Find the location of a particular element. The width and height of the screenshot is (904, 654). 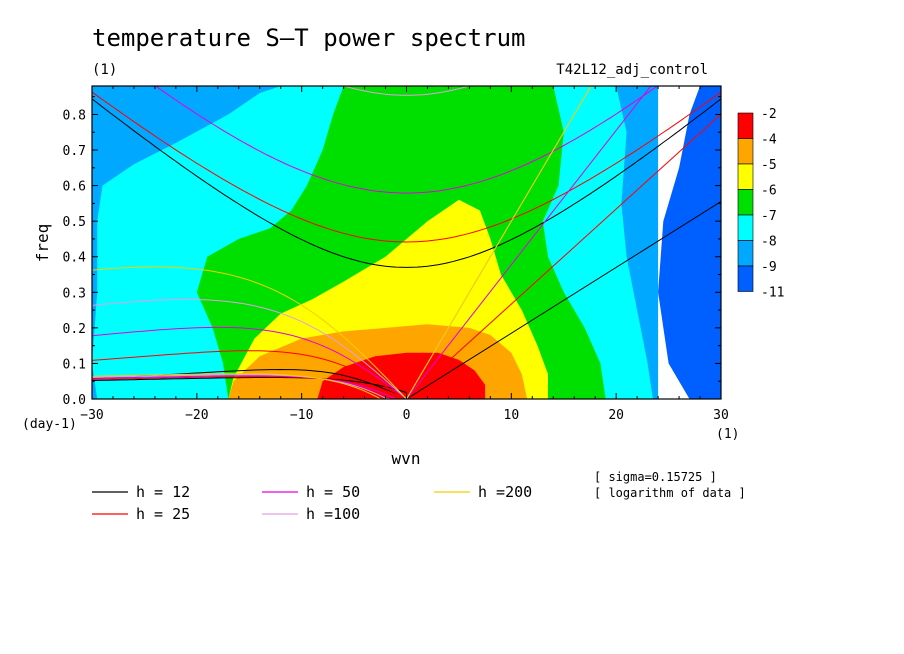

colorbar-label: -7 is located at coordinates (769, 216).